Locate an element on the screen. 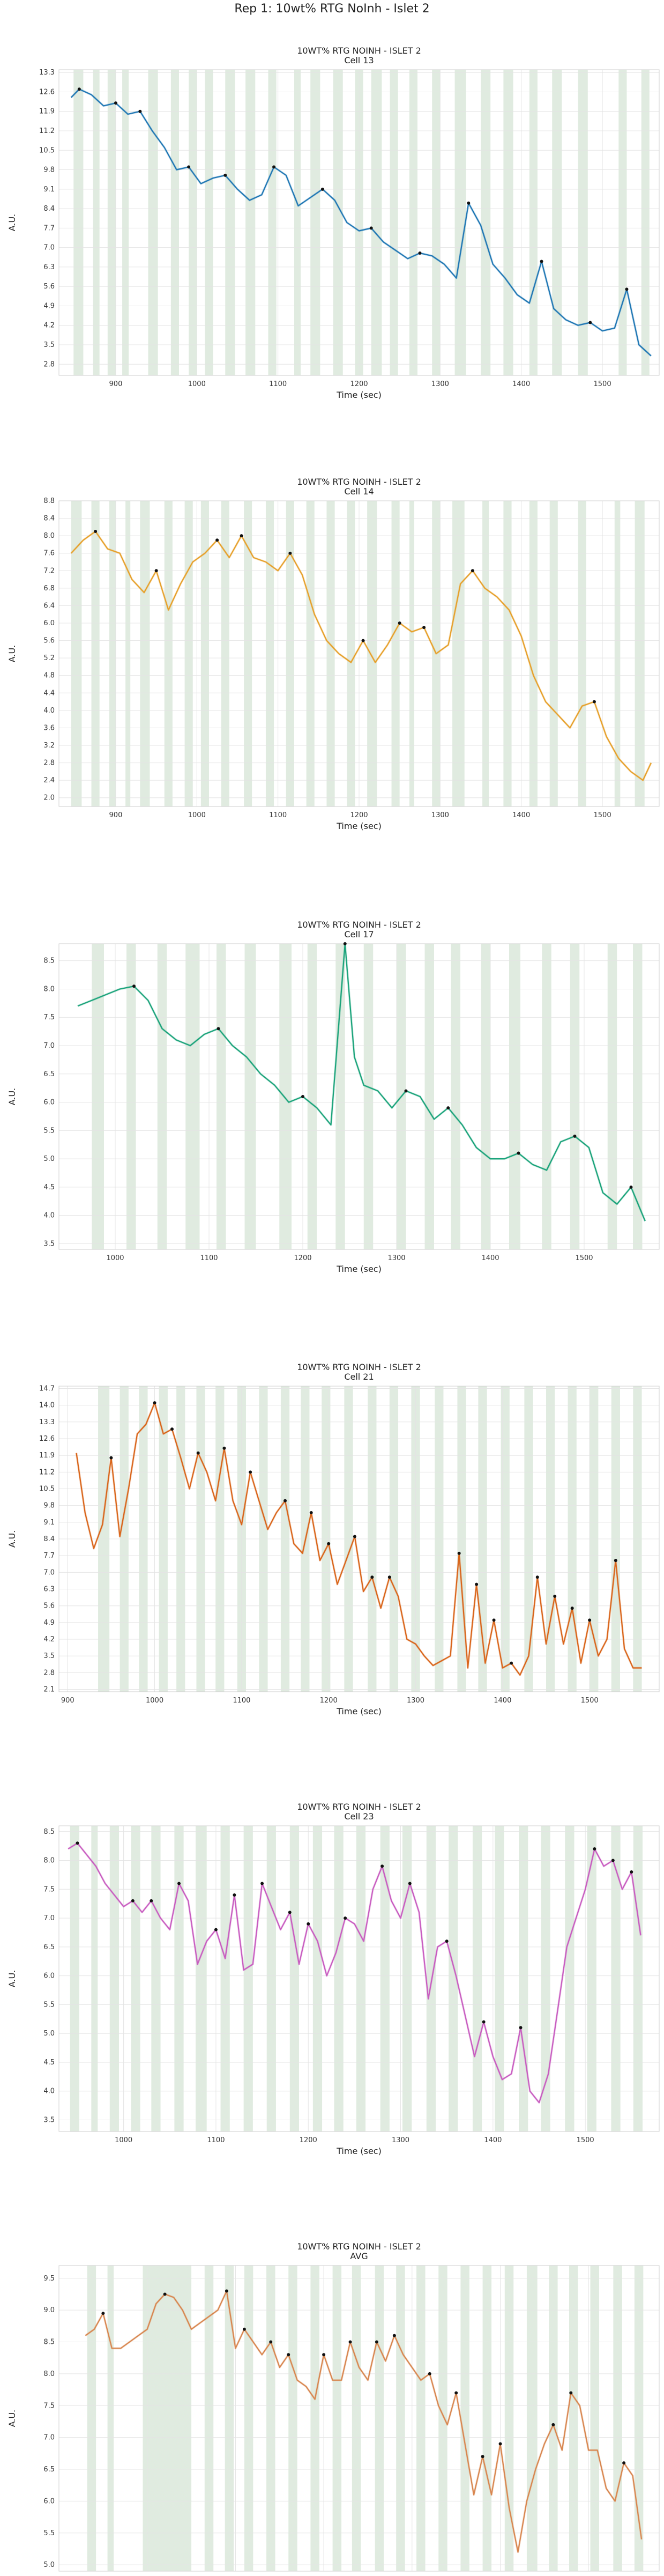 This screenshot has width=664, height=2576. figure-title: Rep 1: 10wt% RTG NoInh - Islet 2 is located at coordinates (332, 9).